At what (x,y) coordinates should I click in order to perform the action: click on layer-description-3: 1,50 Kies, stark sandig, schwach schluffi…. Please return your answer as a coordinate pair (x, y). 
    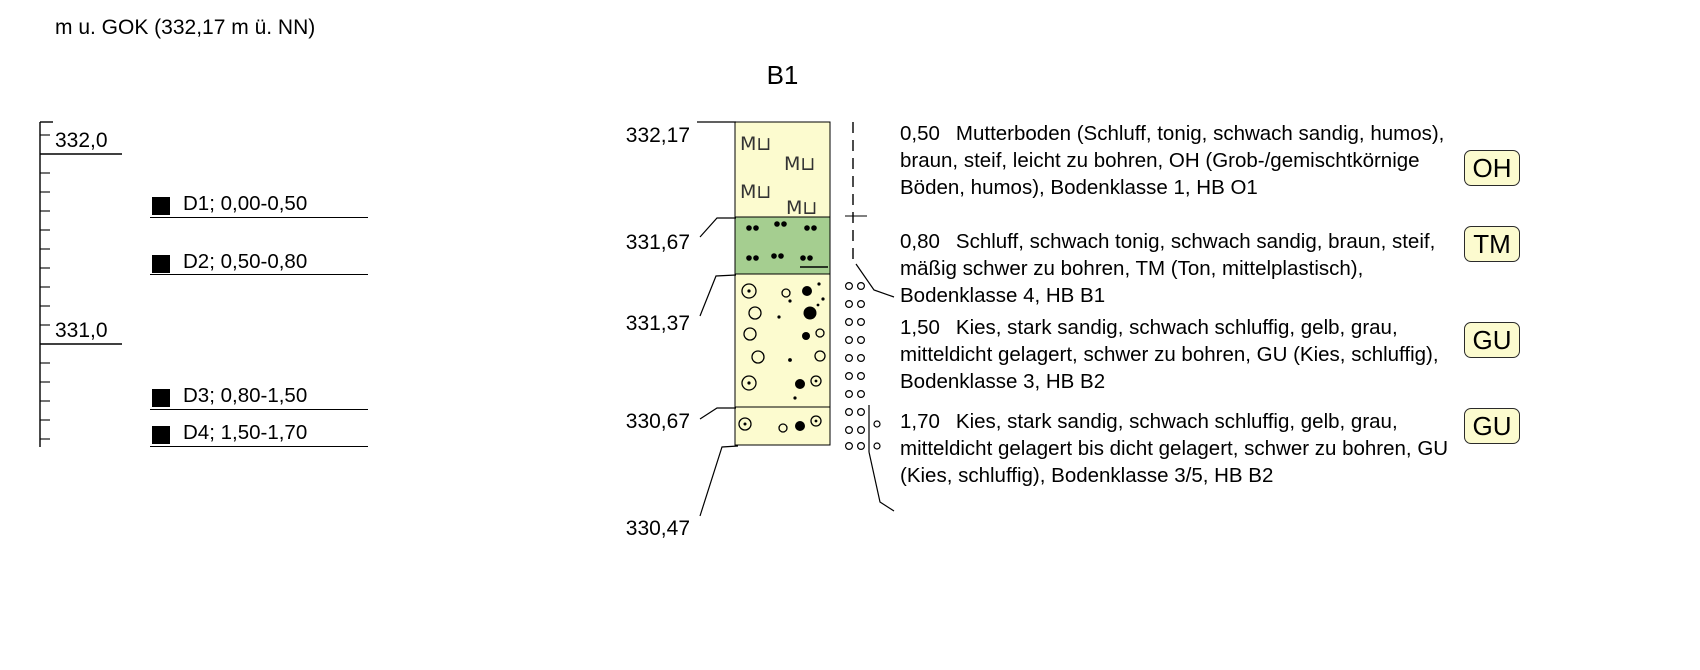
    Looking at the image, I should click on (1180, 354).